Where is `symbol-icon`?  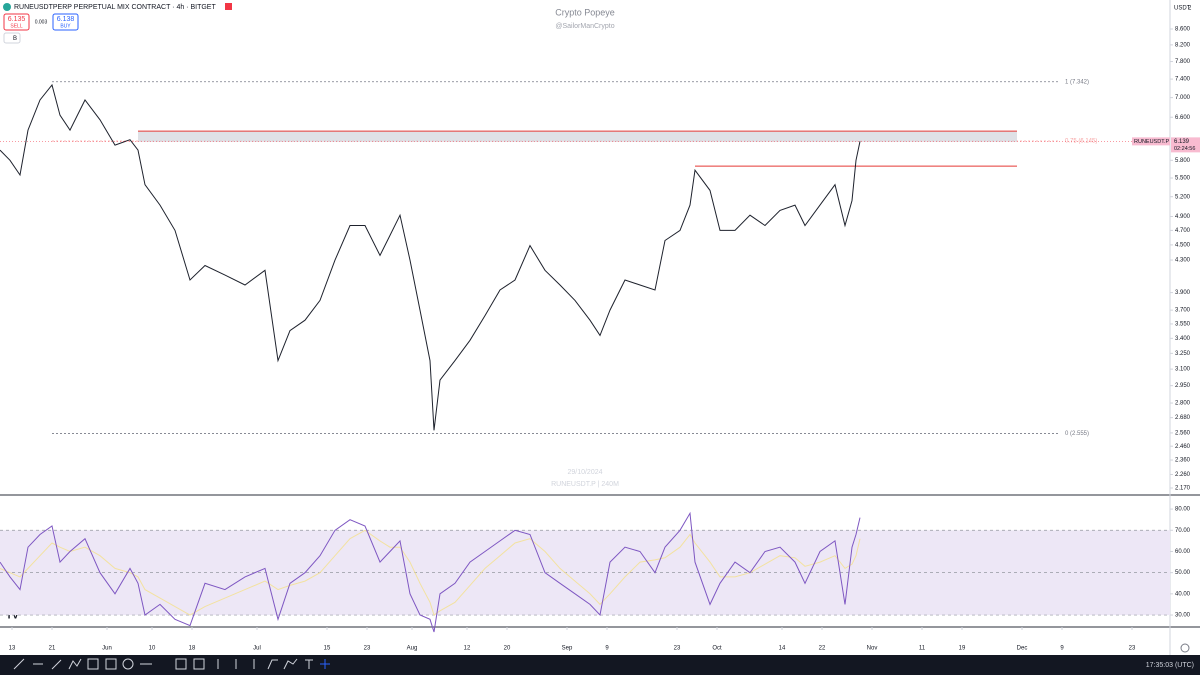
symbol-icon is located at coordinates (7, 7).